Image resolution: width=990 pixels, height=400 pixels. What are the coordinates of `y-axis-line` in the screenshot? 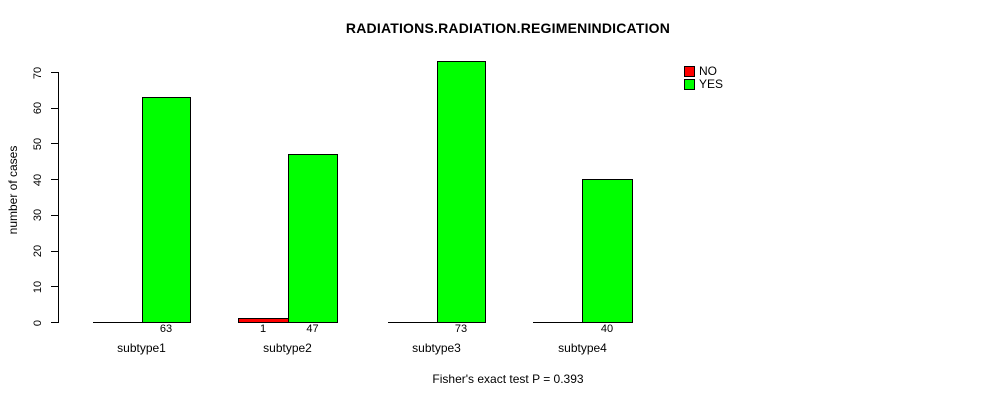 It's located at (58, 197).